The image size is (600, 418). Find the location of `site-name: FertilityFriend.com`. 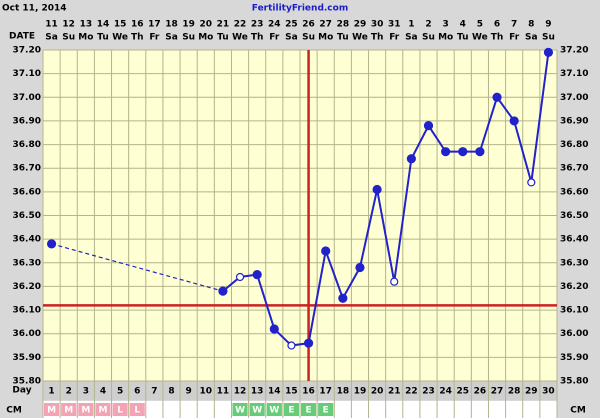

site-name: FertilityFriend.com is located at coordinates (300, 9).